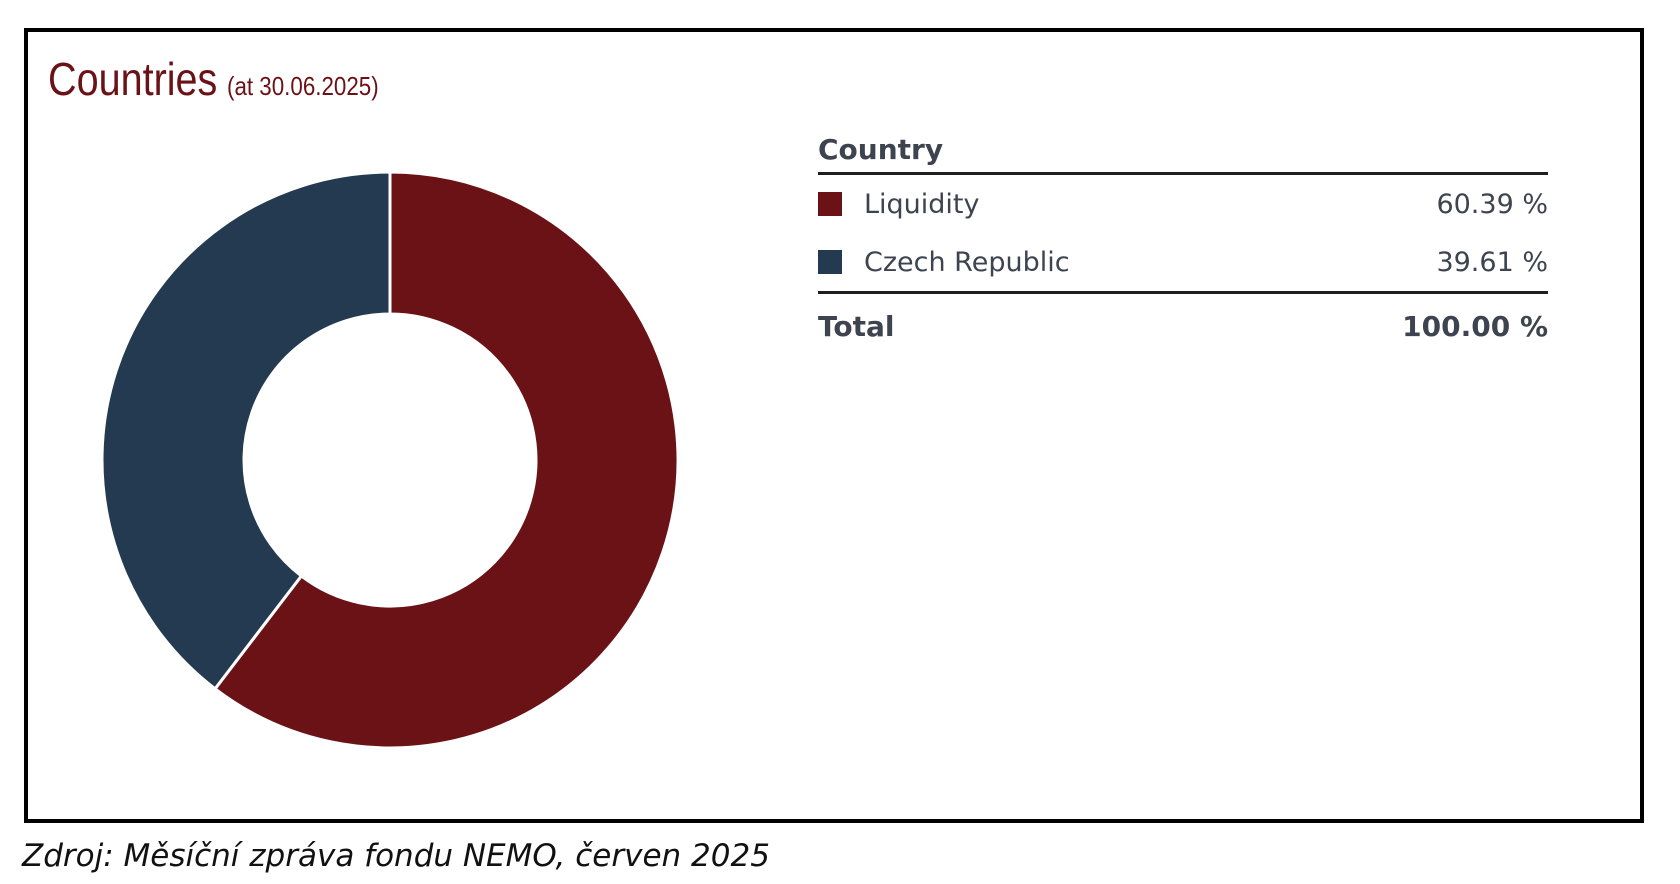  I want to click on legend-total-value: 100.00 %, so click(1475, 326).